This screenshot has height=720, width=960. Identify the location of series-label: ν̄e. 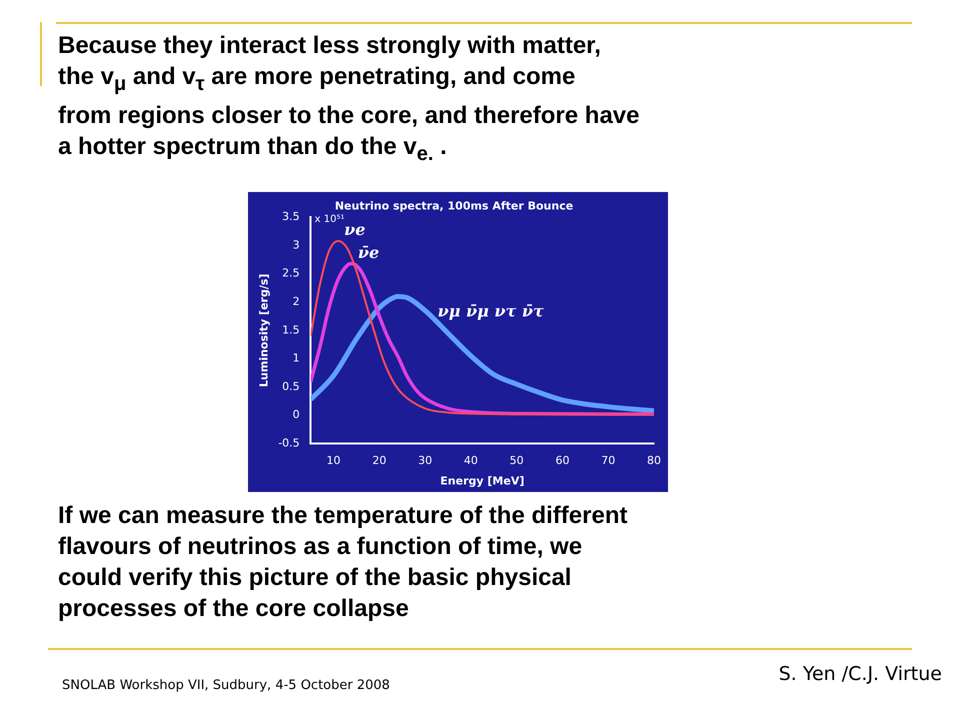
(369, 252).